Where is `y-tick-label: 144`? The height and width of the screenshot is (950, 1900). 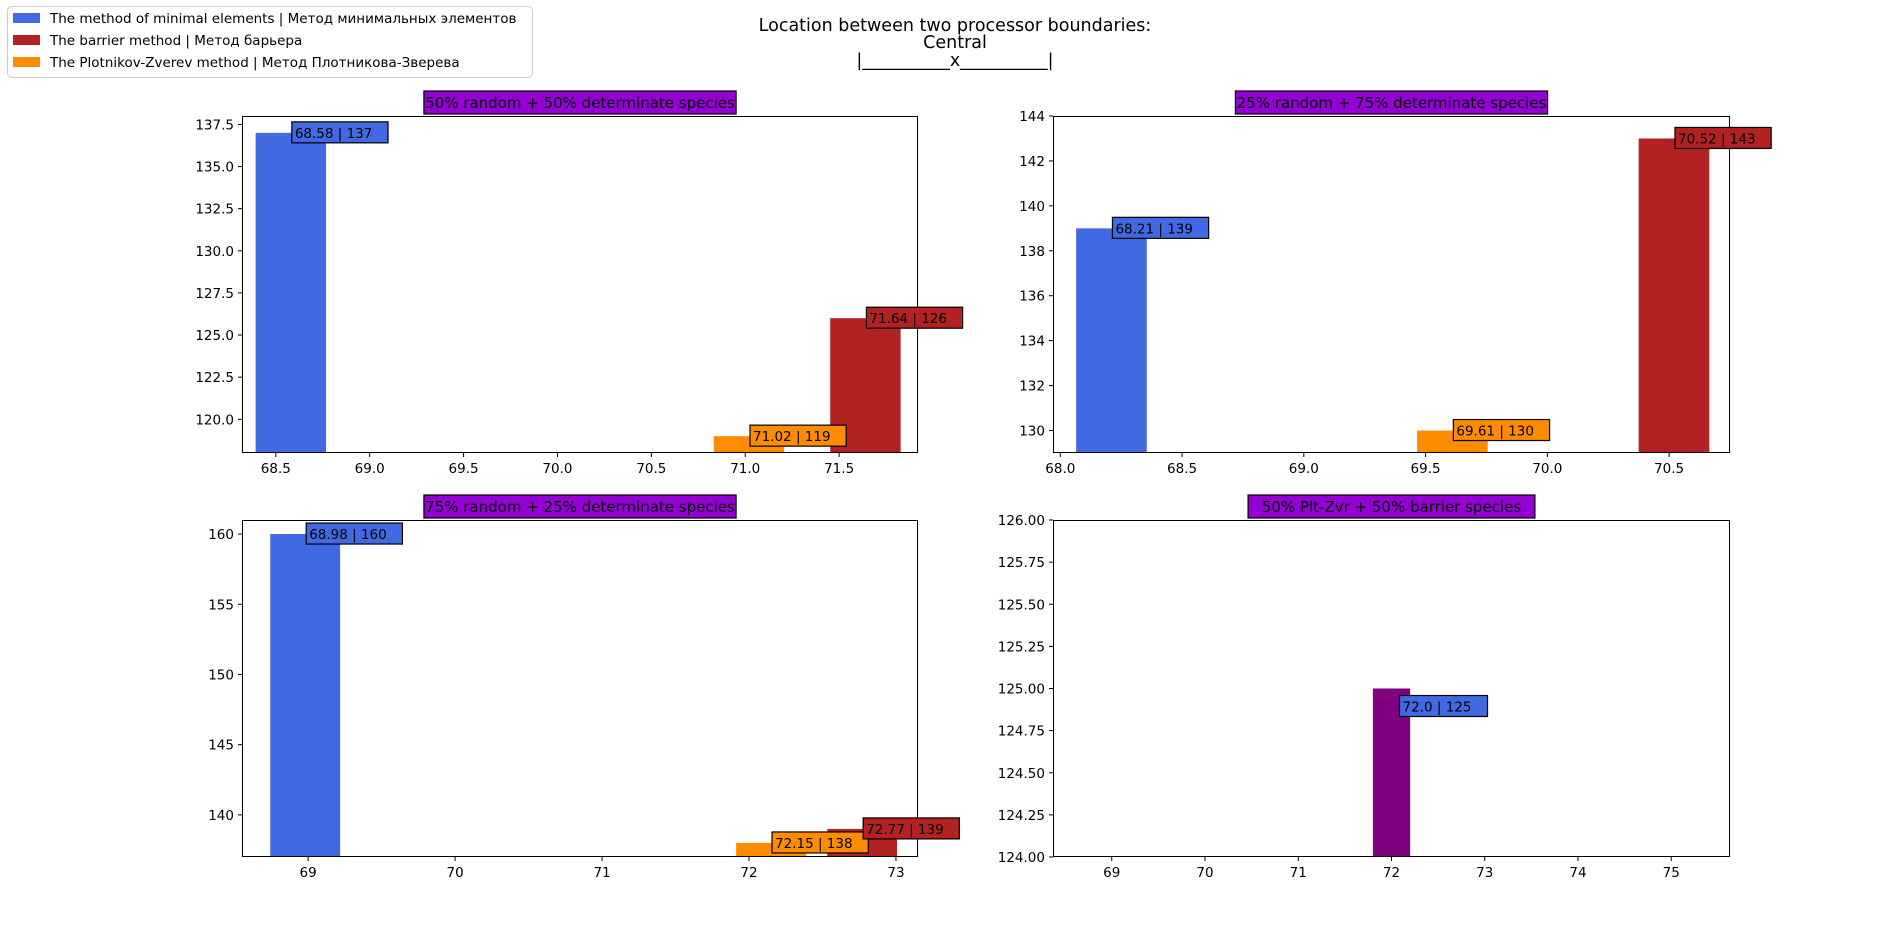
y-tick-label: 144 is located at coordinates (1032, 117).